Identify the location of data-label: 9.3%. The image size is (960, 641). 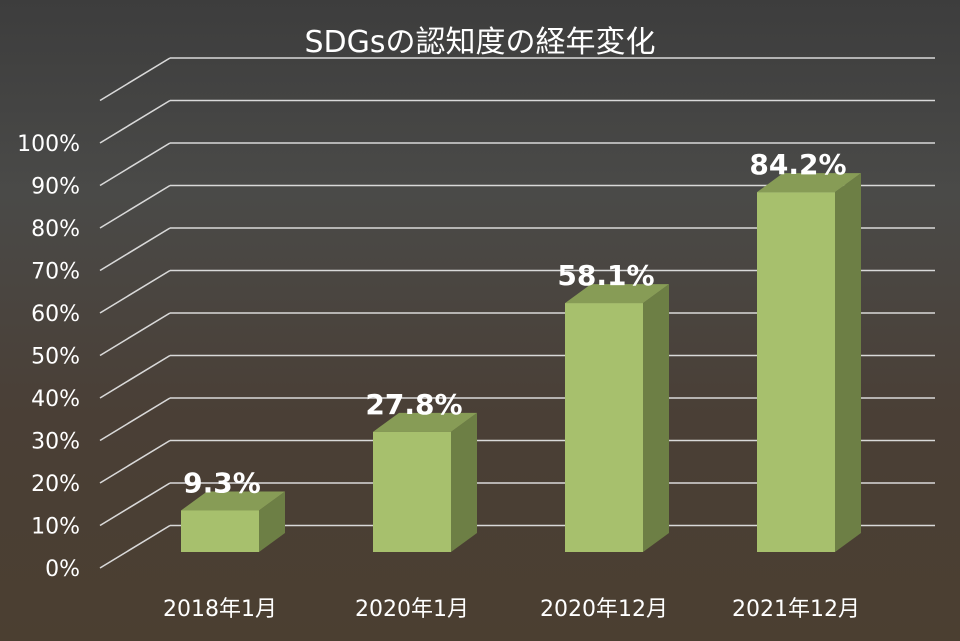
(222, 482).